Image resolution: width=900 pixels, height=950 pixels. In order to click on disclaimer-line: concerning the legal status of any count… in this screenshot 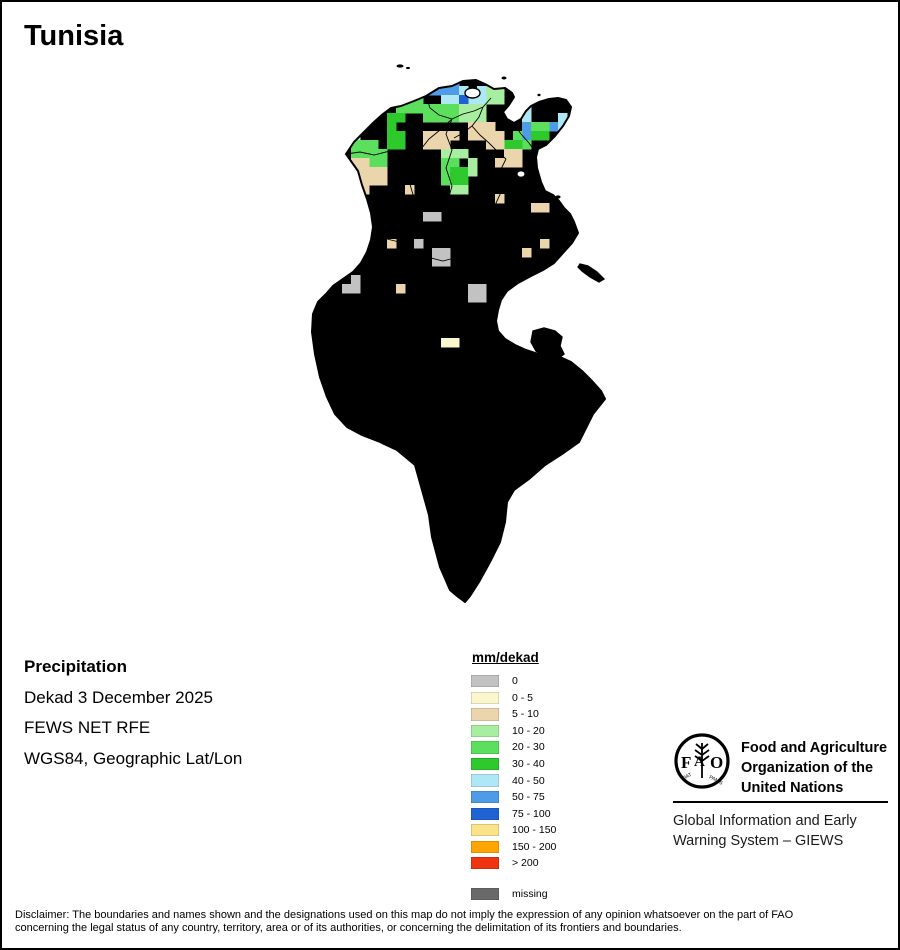, I will do `click(348, 928)`.